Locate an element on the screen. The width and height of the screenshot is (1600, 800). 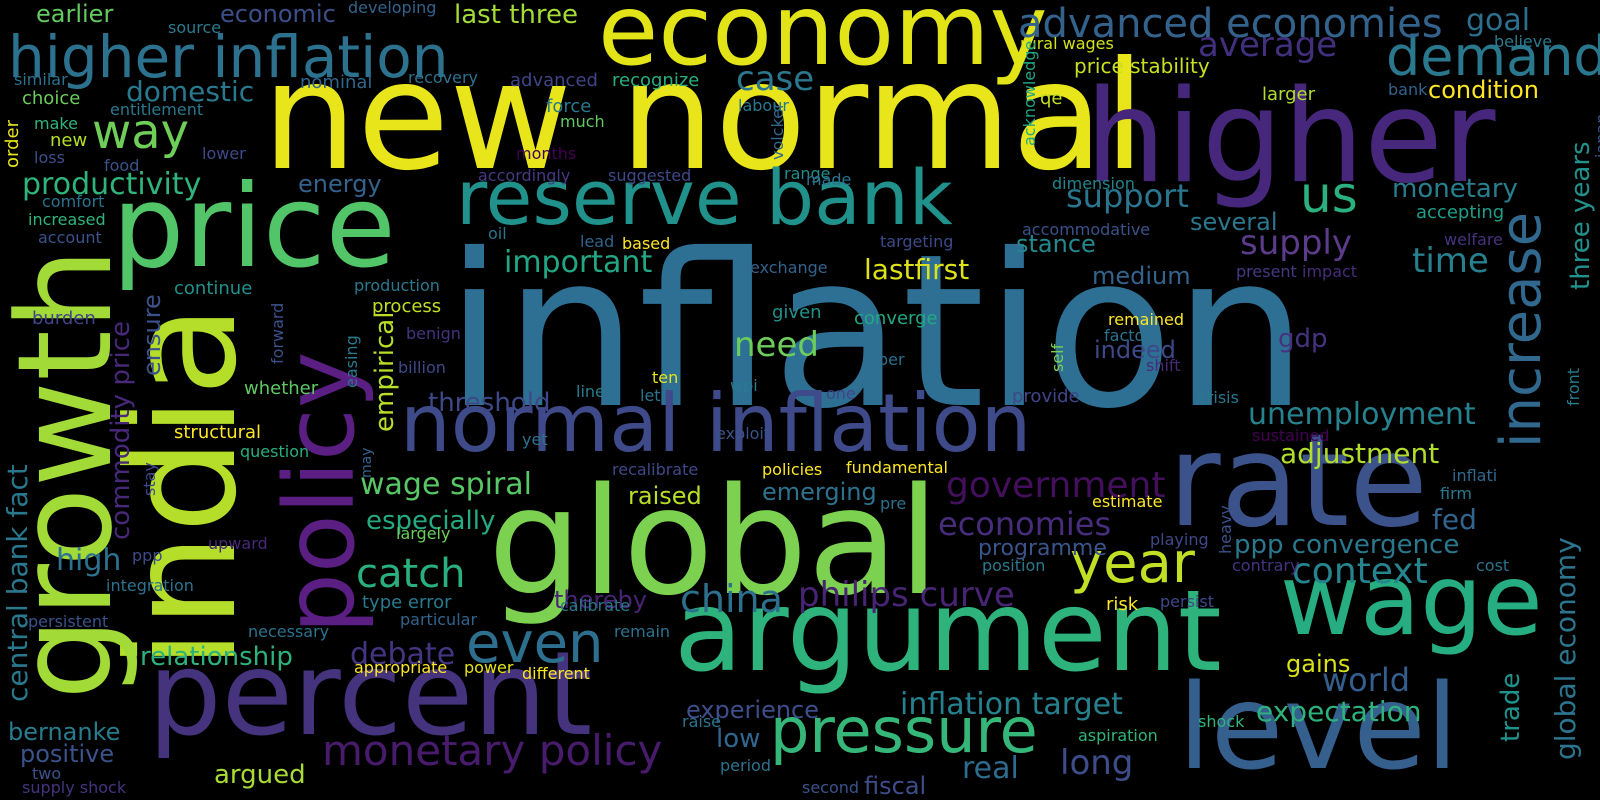
word-easing: easing is located at coordinates (351, 361).